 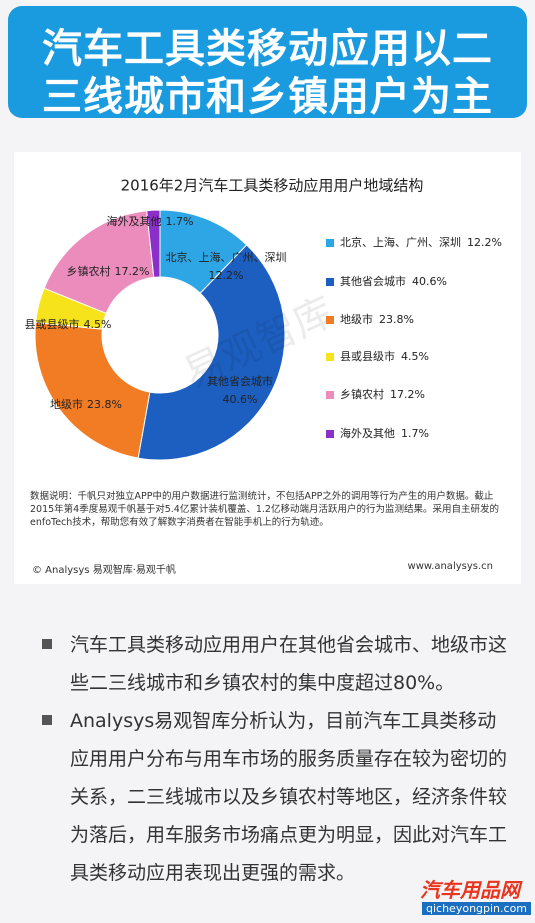 What do you see at coordinates (429, 281) in the screenshot?
I see `legend-value: 40.6%` at bounding box center [429, 281].